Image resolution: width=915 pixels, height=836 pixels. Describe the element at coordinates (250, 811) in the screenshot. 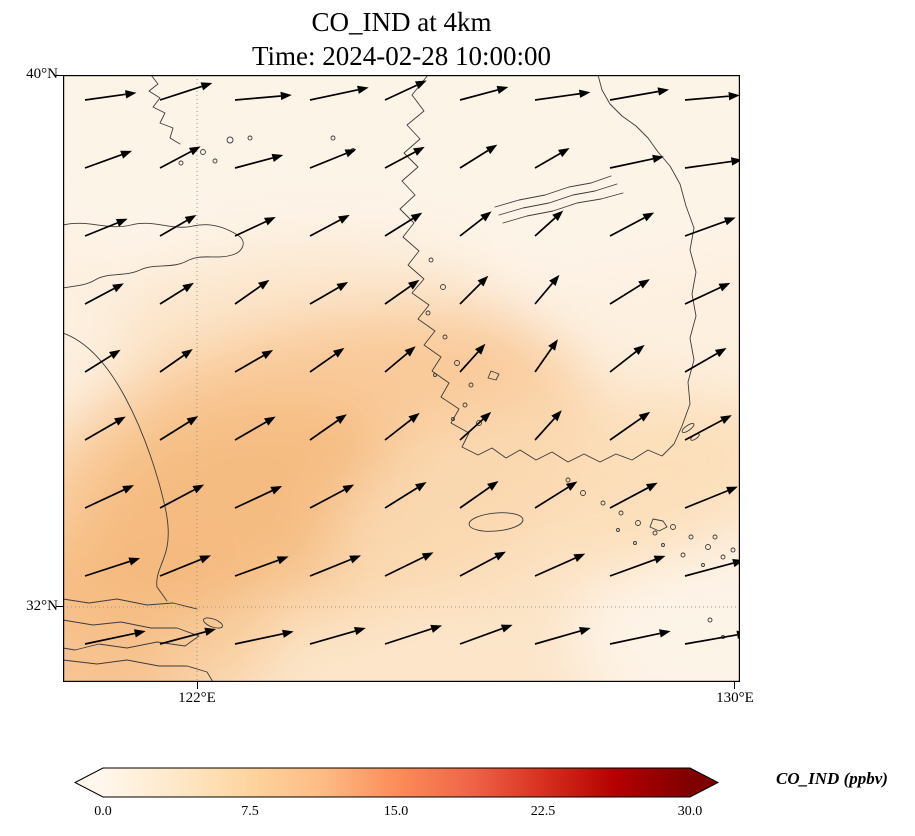

I see `colorbar-tick-label: 7.5` at that location.